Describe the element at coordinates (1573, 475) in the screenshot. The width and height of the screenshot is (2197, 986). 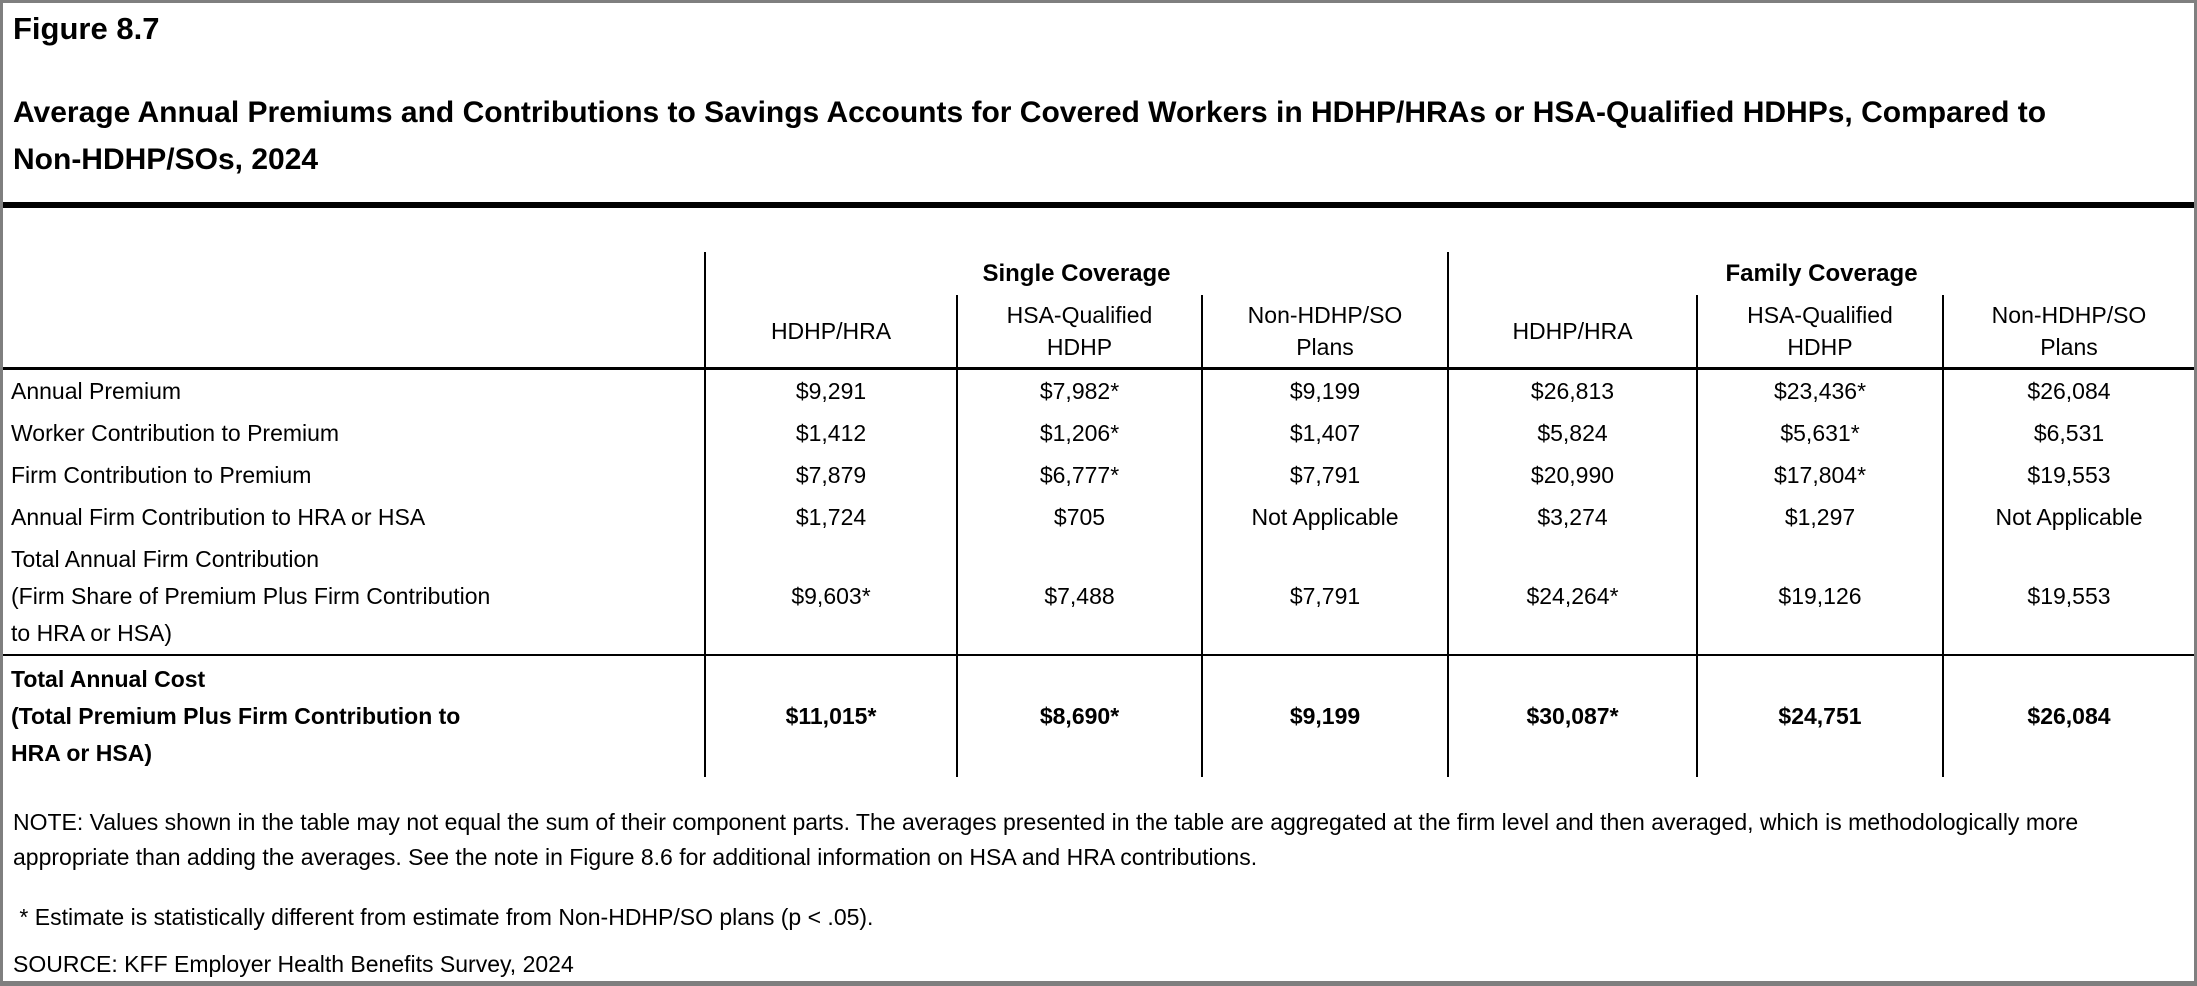
I see `table-cell: $20,990` at that location.